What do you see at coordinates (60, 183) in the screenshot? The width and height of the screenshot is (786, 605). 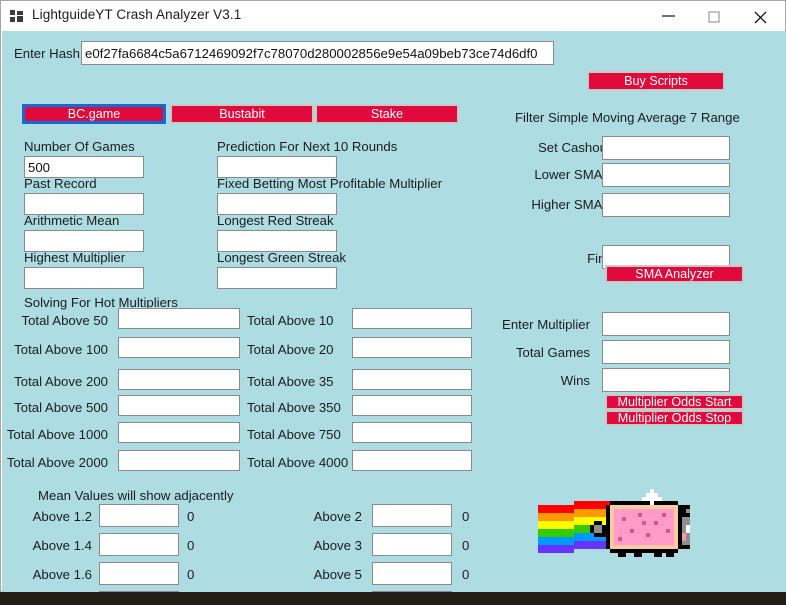 I see `past-record-label: Past Record` at bounding box center [60, 183].